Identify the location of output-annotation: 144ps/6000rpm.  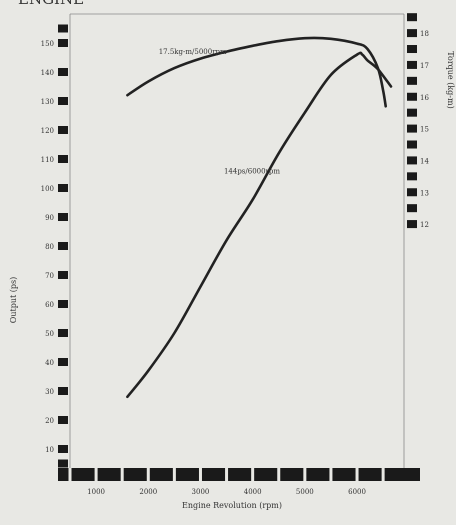
(252, 172).